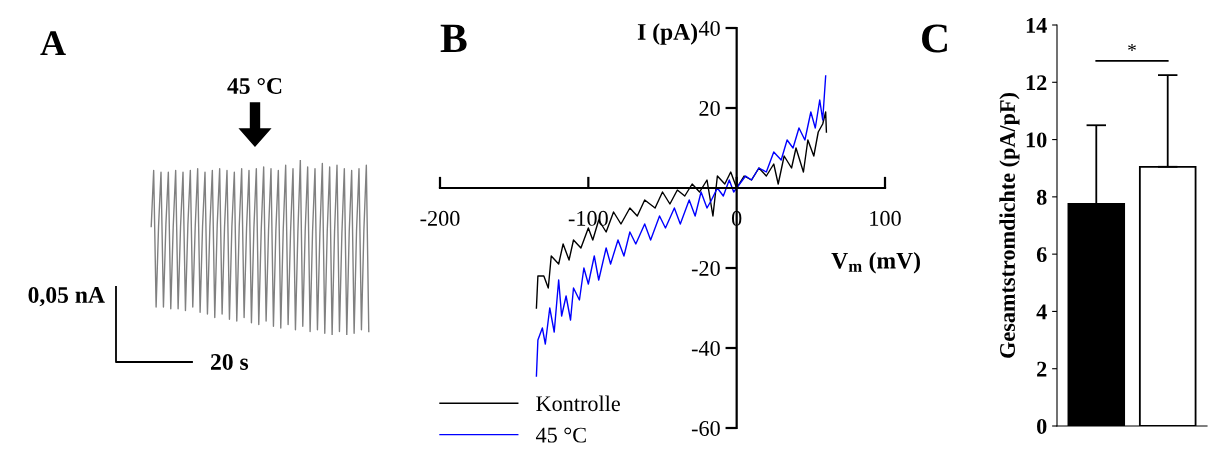  Describe the element at coordinates (709, 28) in the screenshot. I see `y-tick-label: 40` at that location.